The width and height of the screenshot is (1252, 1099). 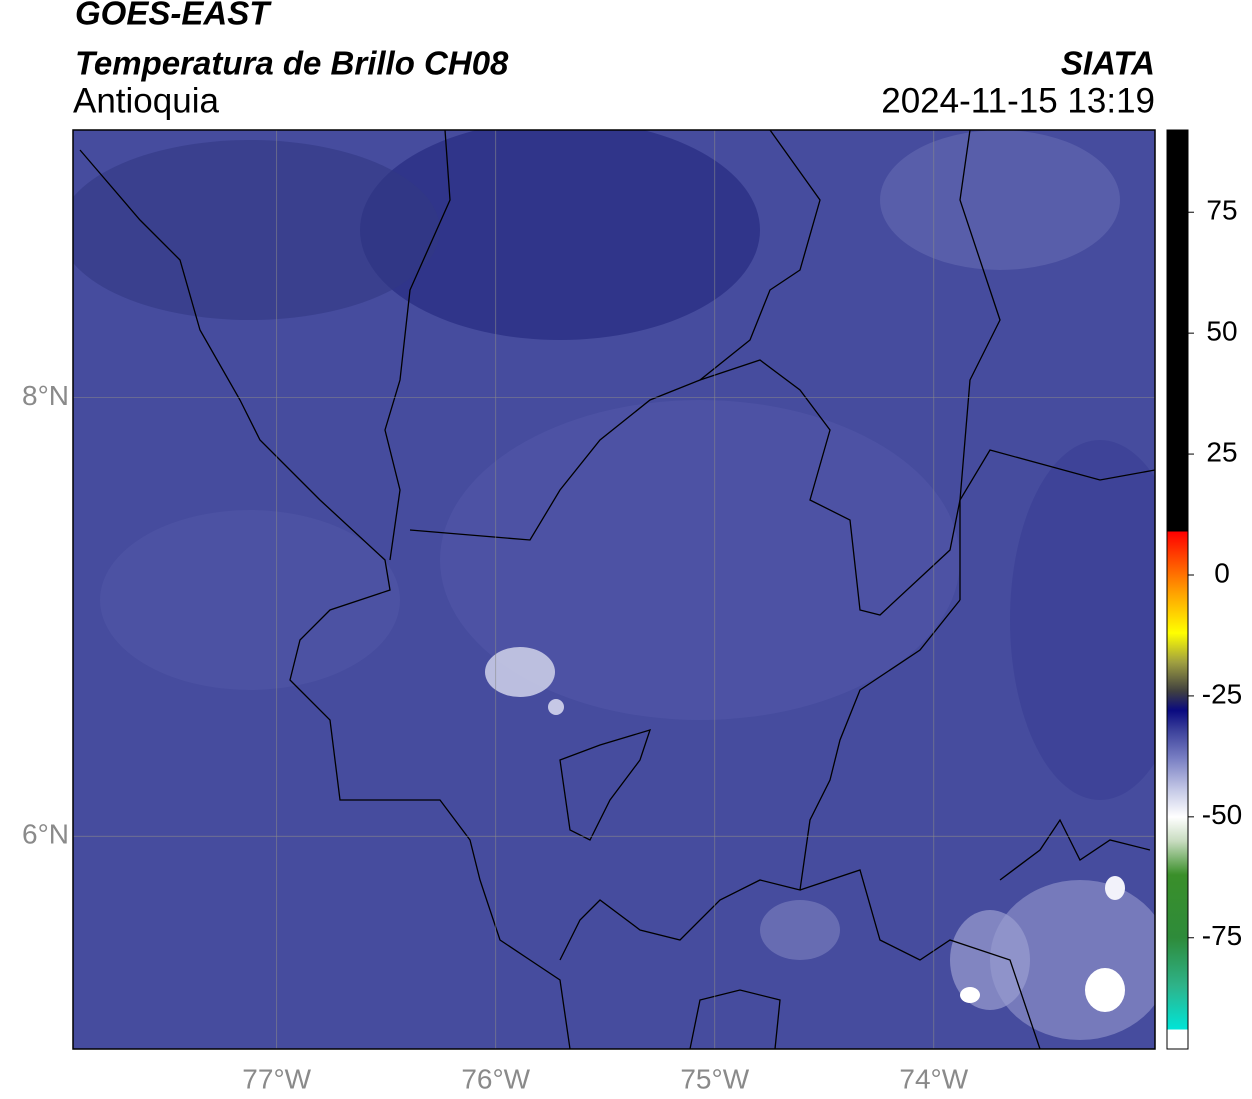 I want to click on source: SIATA, so click(x=1108, y=63).